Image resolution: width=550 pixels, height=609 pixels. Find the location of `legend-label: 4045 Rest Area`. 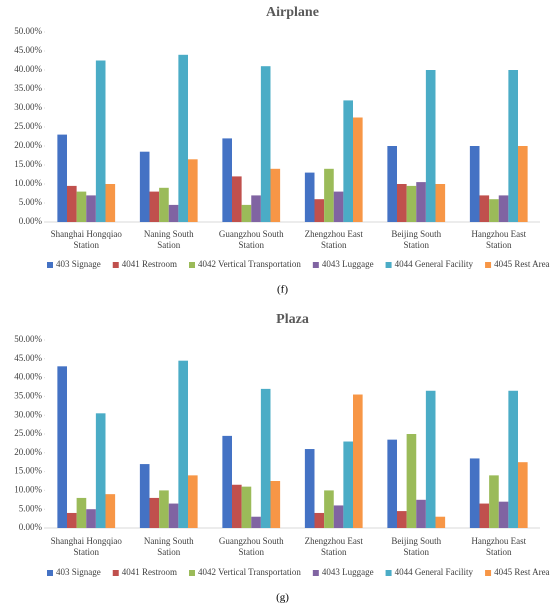

legend-label: 4045 Rest Area is located at coordinates (522, 572).